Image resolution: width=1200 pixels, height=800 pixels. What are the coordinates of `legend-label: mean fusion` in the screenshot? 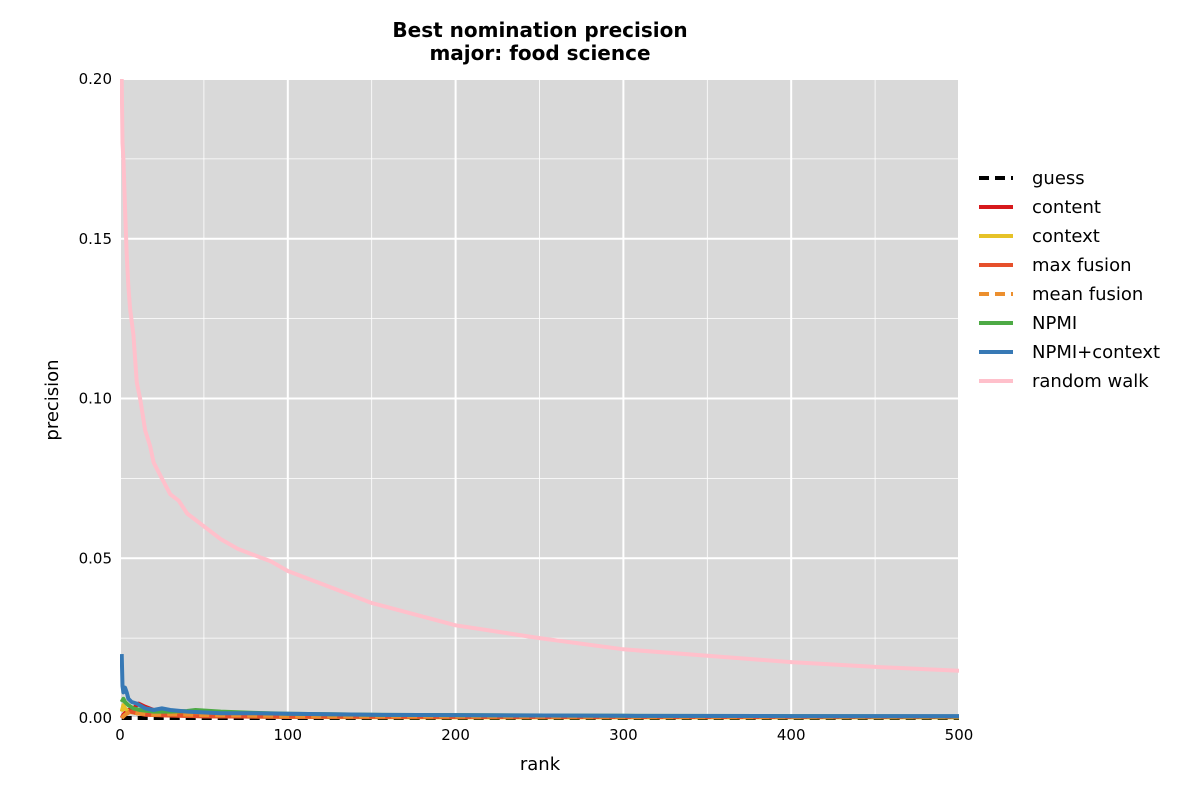 It's located at (1087, 294).